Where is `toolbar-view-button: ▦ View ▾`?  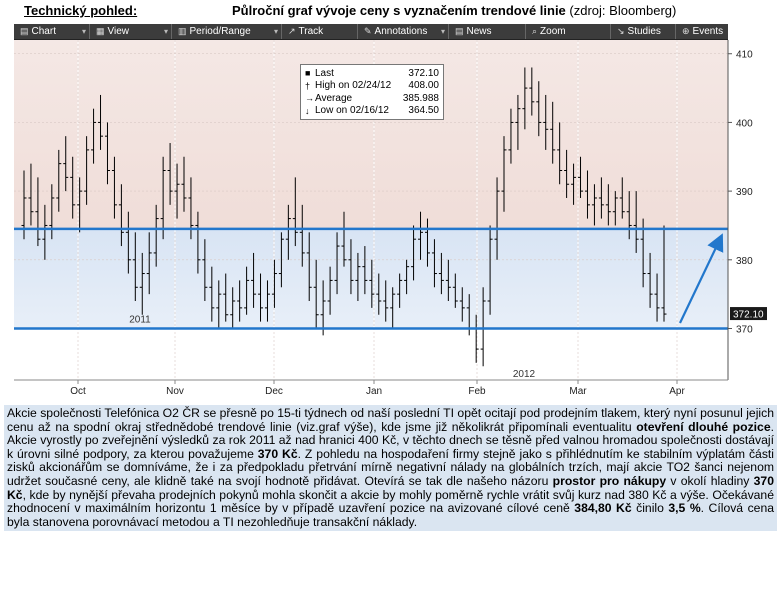
toolbar-view-button: ▦ View ▾ is located at coordinates (131, 31).